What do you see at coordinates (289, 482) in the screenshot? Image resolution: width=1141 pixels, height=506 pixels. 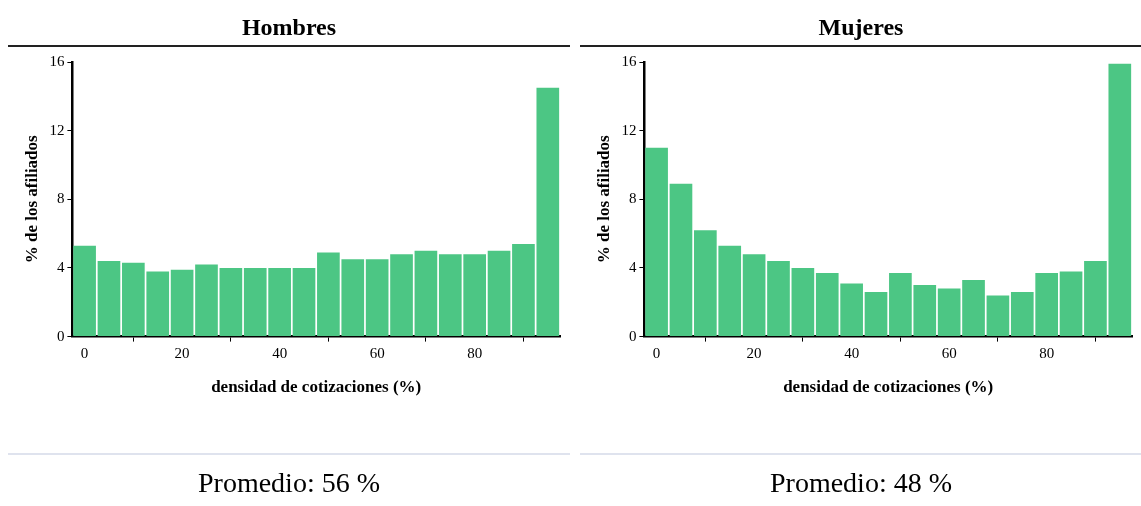 I see `text: Promedio: 56 %` at bounding box center [289, 482].